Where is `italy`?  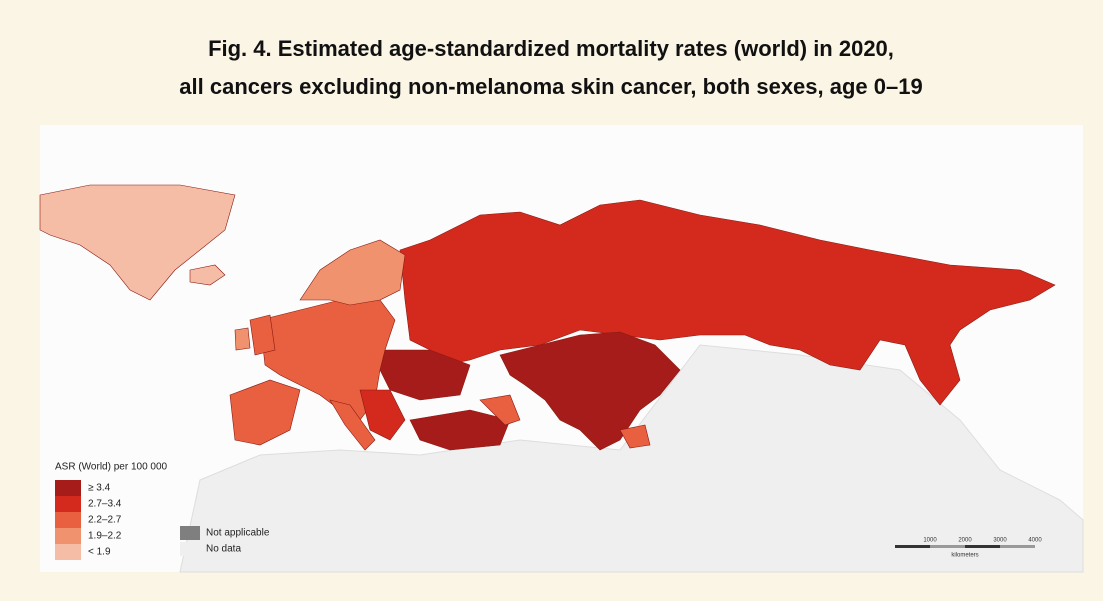 italy is located at coordinates (352, 425).